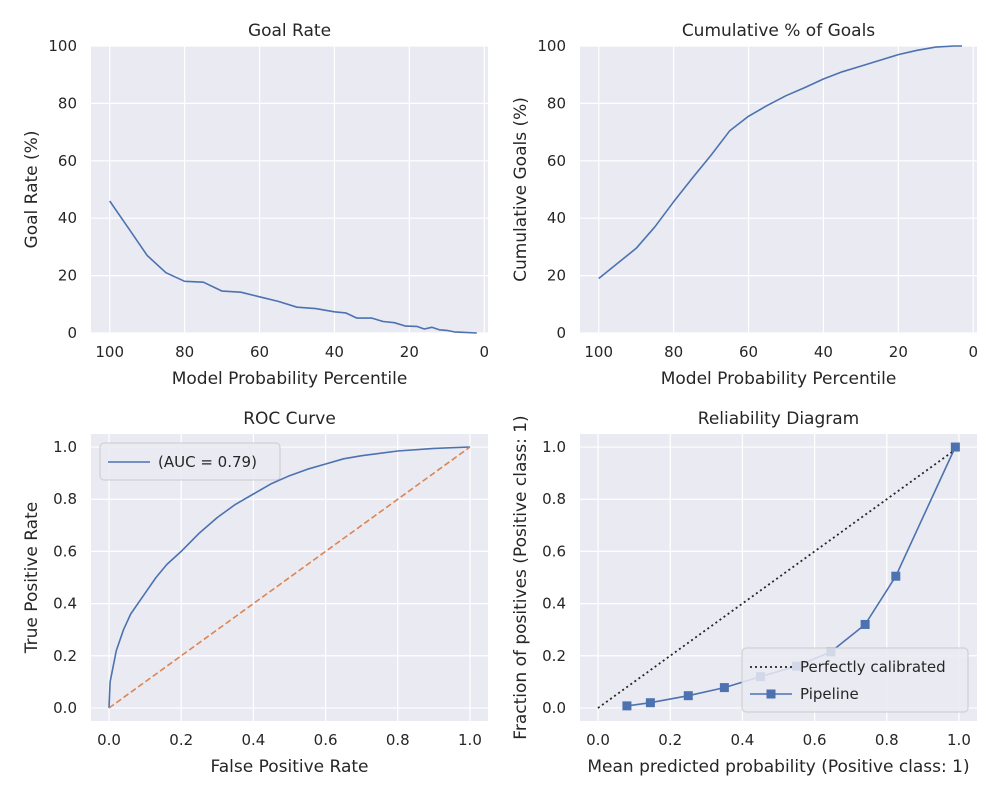 The height and width of the screenshot is (800, 1000). I want to click on y-axis-label: Goal Rate (%), so click(32, 190).